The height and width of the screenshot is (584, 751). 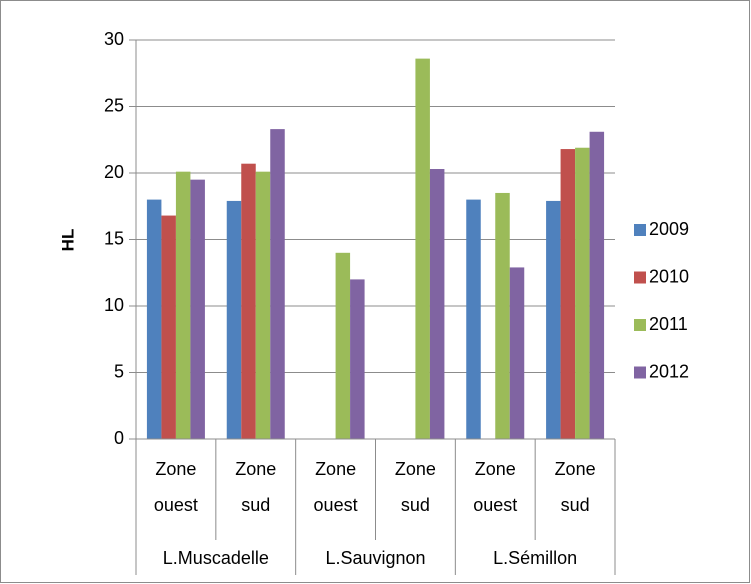 I want to click on y-tick-label: 10, so click(x=114, y=305).